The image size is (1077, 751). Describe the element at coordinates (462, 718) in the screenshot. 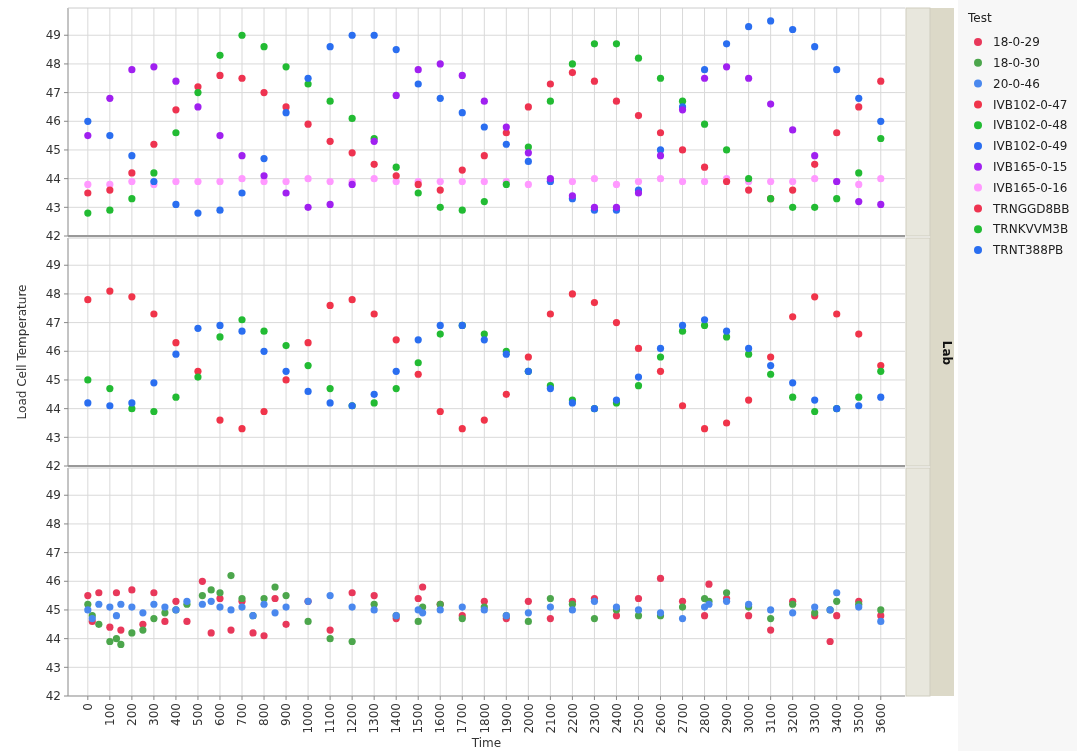

I see `x-tick-label: 1700` at that location.